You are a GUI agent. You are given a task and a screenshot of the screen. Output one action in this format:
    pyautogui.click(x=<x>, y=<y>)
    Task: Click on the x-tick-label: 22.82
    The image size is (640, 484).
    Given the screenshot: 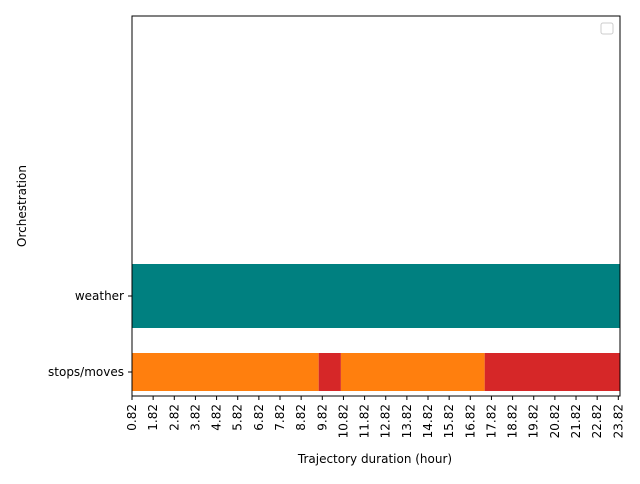 What is the action you would take?
    pyautogui.click(x=597, y=421)
    